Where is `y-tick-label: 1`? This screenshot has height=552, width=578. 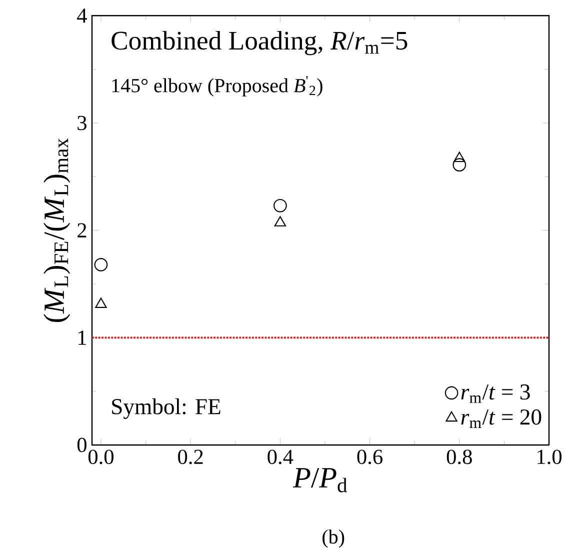
y-tick-label: 1 is located at coordinates (82, 337).